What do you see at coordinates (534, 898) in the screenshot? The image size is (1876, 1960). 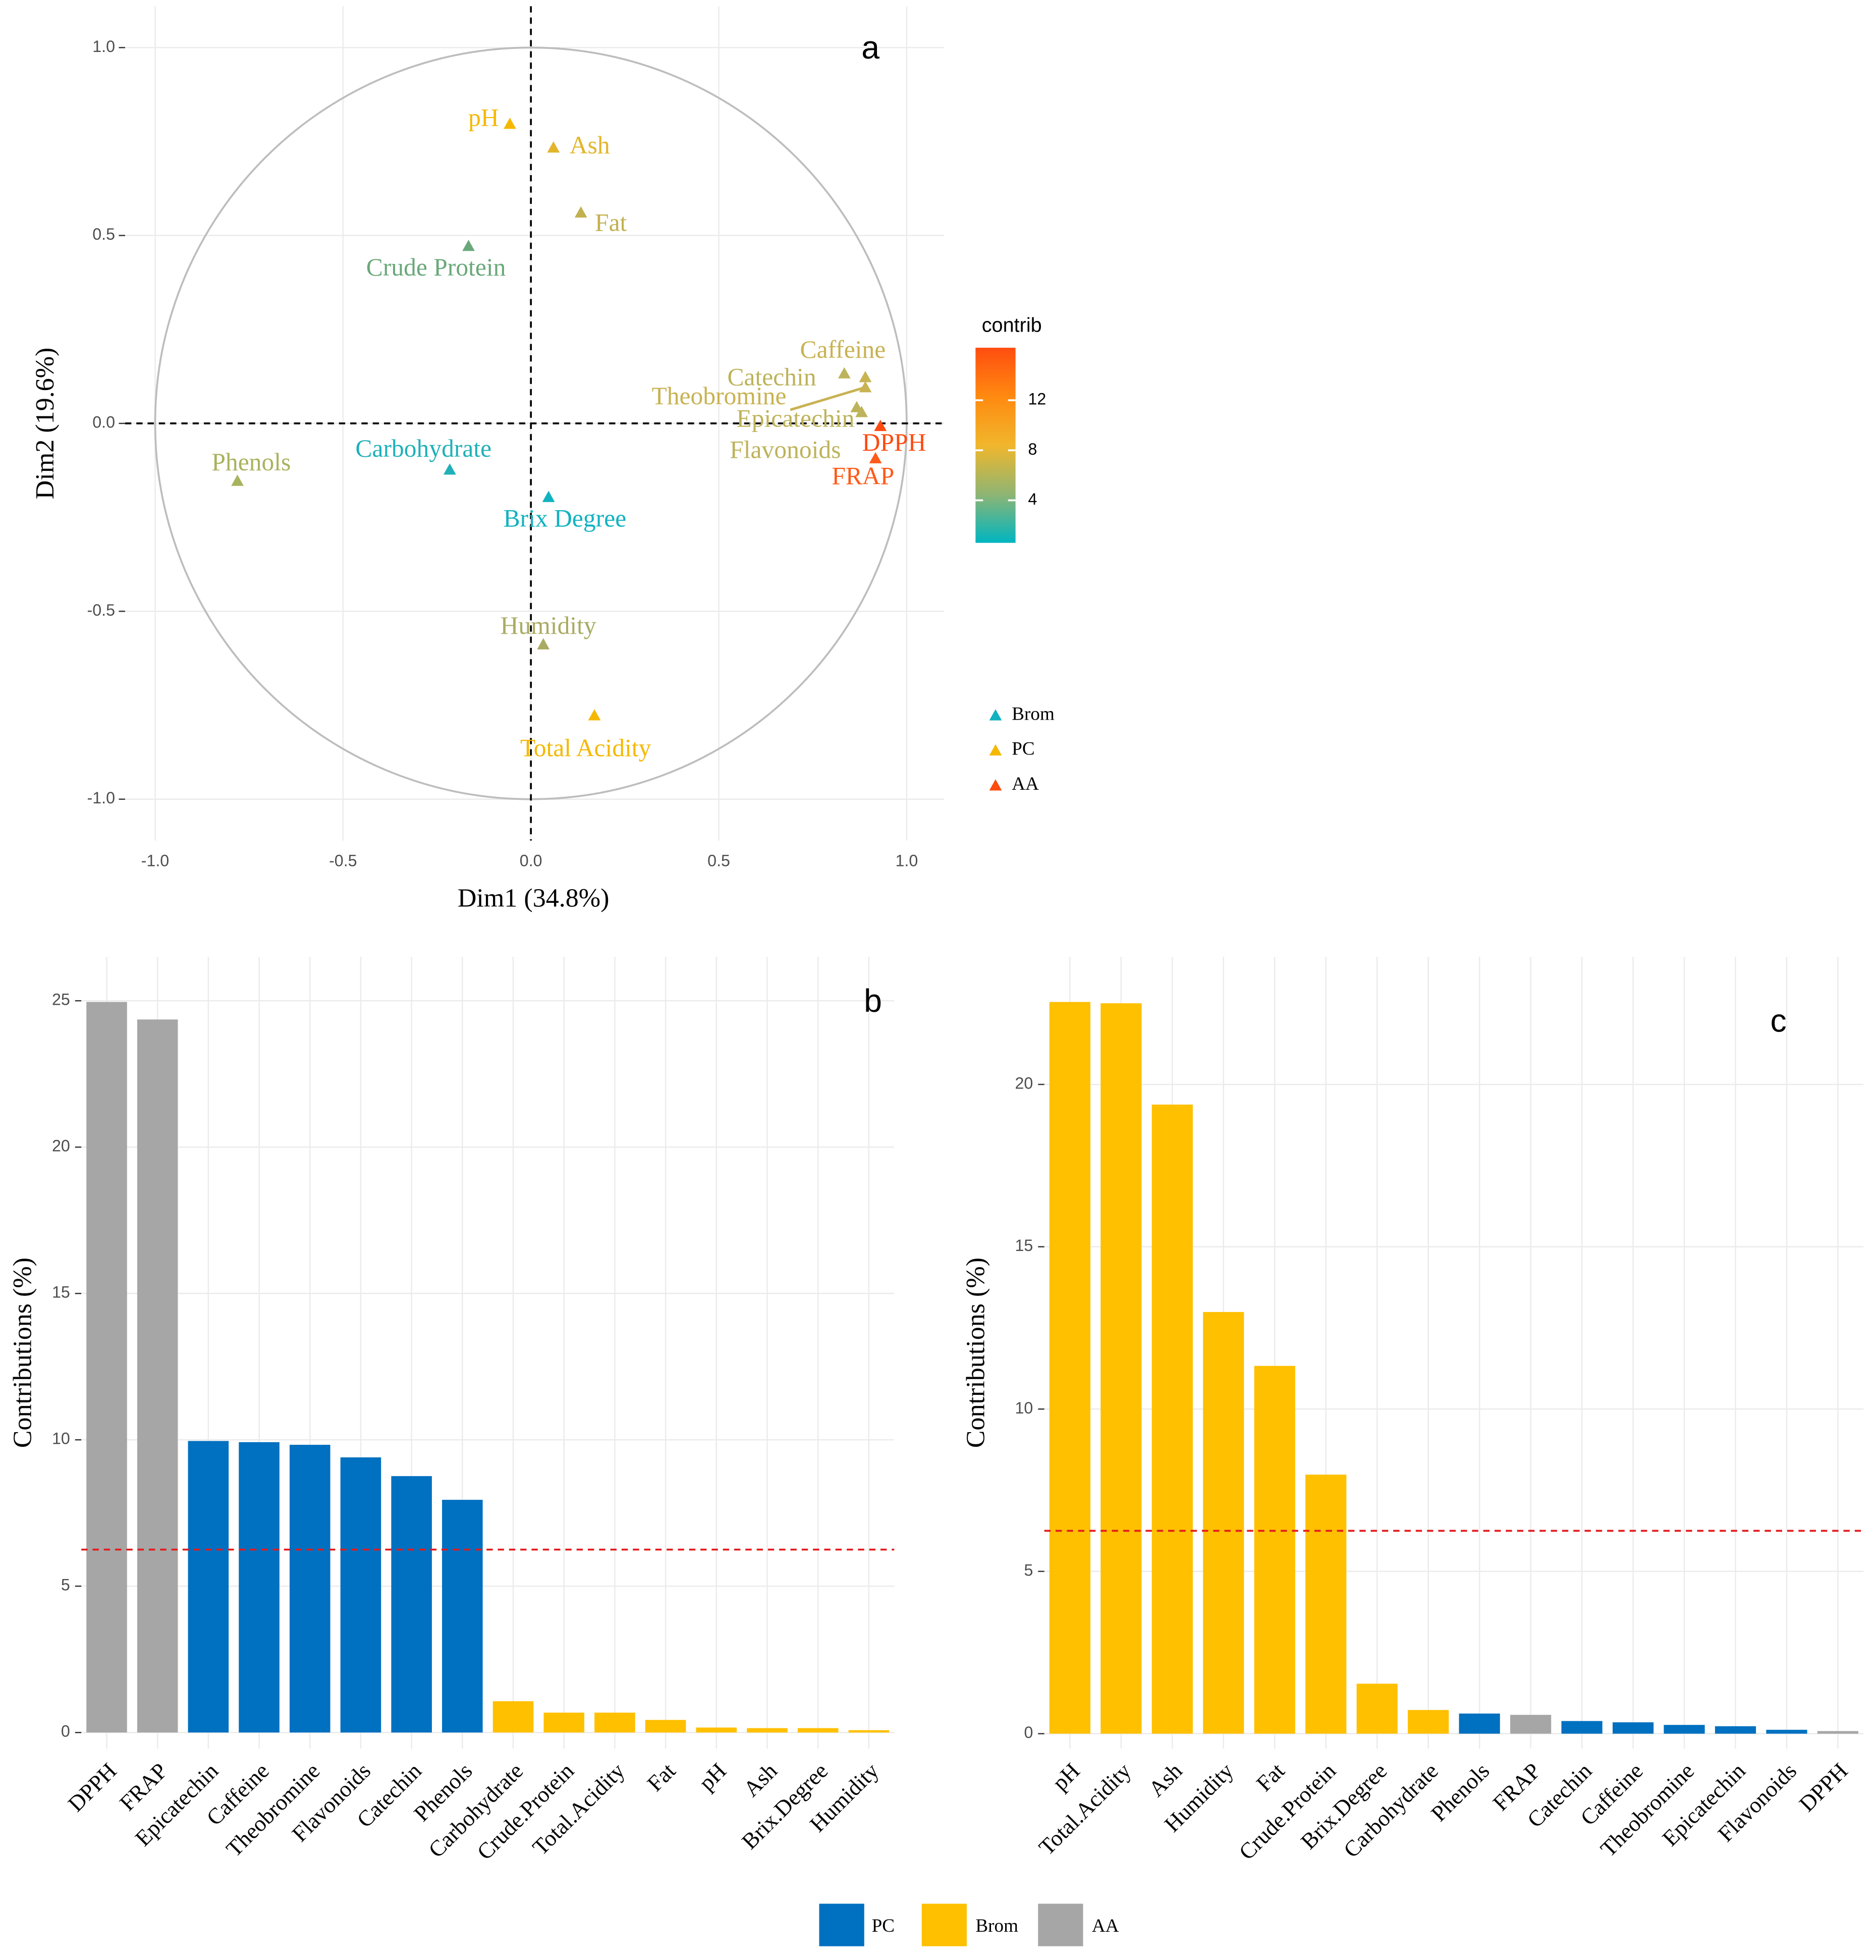 I see `x-axis-title: Dim1 (34.8%)` at bounding box center [534, 898].